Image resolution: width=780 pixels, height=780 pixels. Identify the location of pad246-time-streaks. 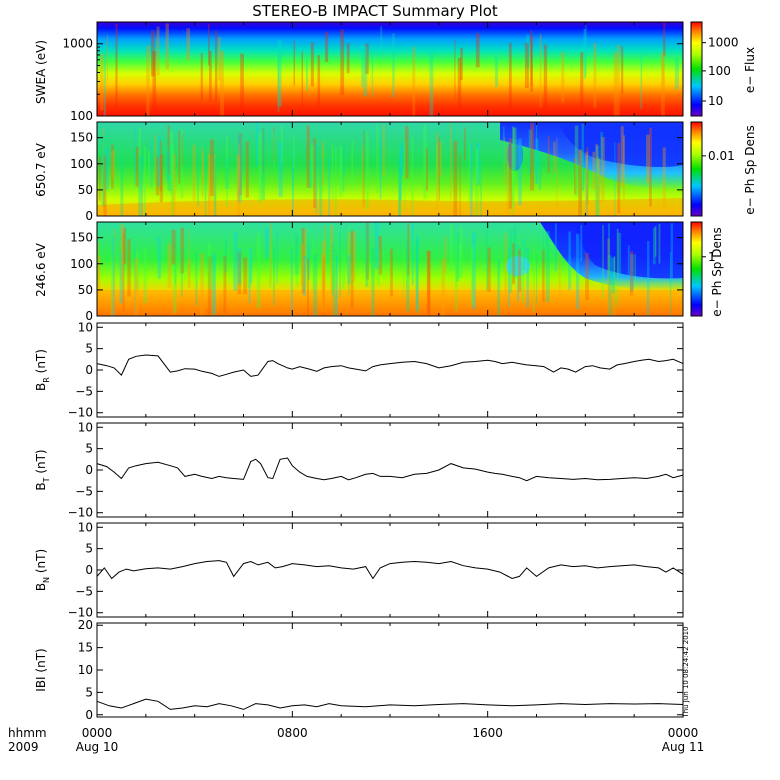
(385, 269).